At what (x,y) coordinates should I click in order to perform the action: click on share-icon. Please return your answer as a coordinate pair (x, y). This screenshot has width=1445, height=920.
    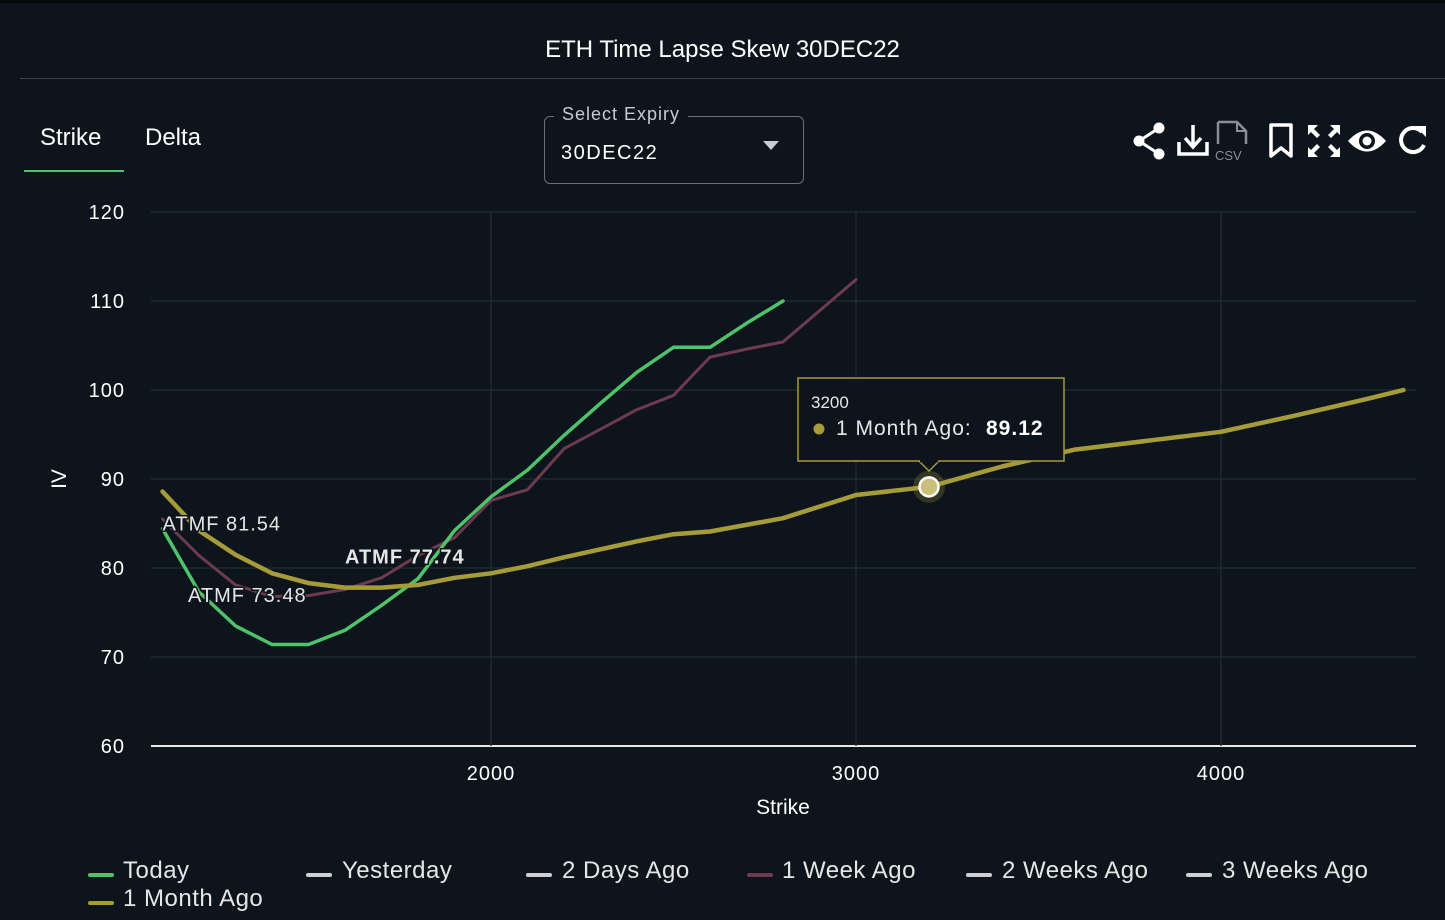
    Looking at the image, I should click on (1149, 141).